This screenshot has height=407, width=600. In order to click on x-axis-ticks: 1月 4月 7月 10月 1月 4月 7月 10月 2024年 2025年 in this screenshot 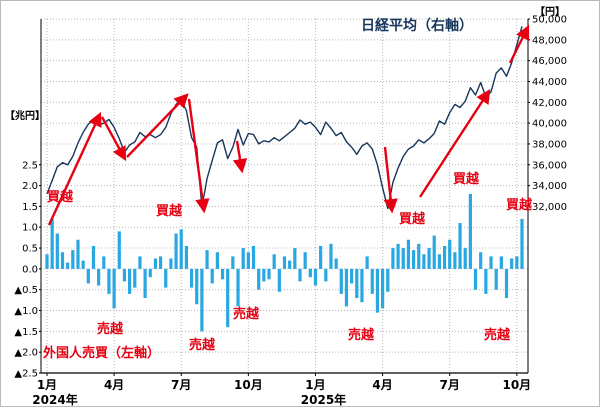, I will do `click(281, 390)`.